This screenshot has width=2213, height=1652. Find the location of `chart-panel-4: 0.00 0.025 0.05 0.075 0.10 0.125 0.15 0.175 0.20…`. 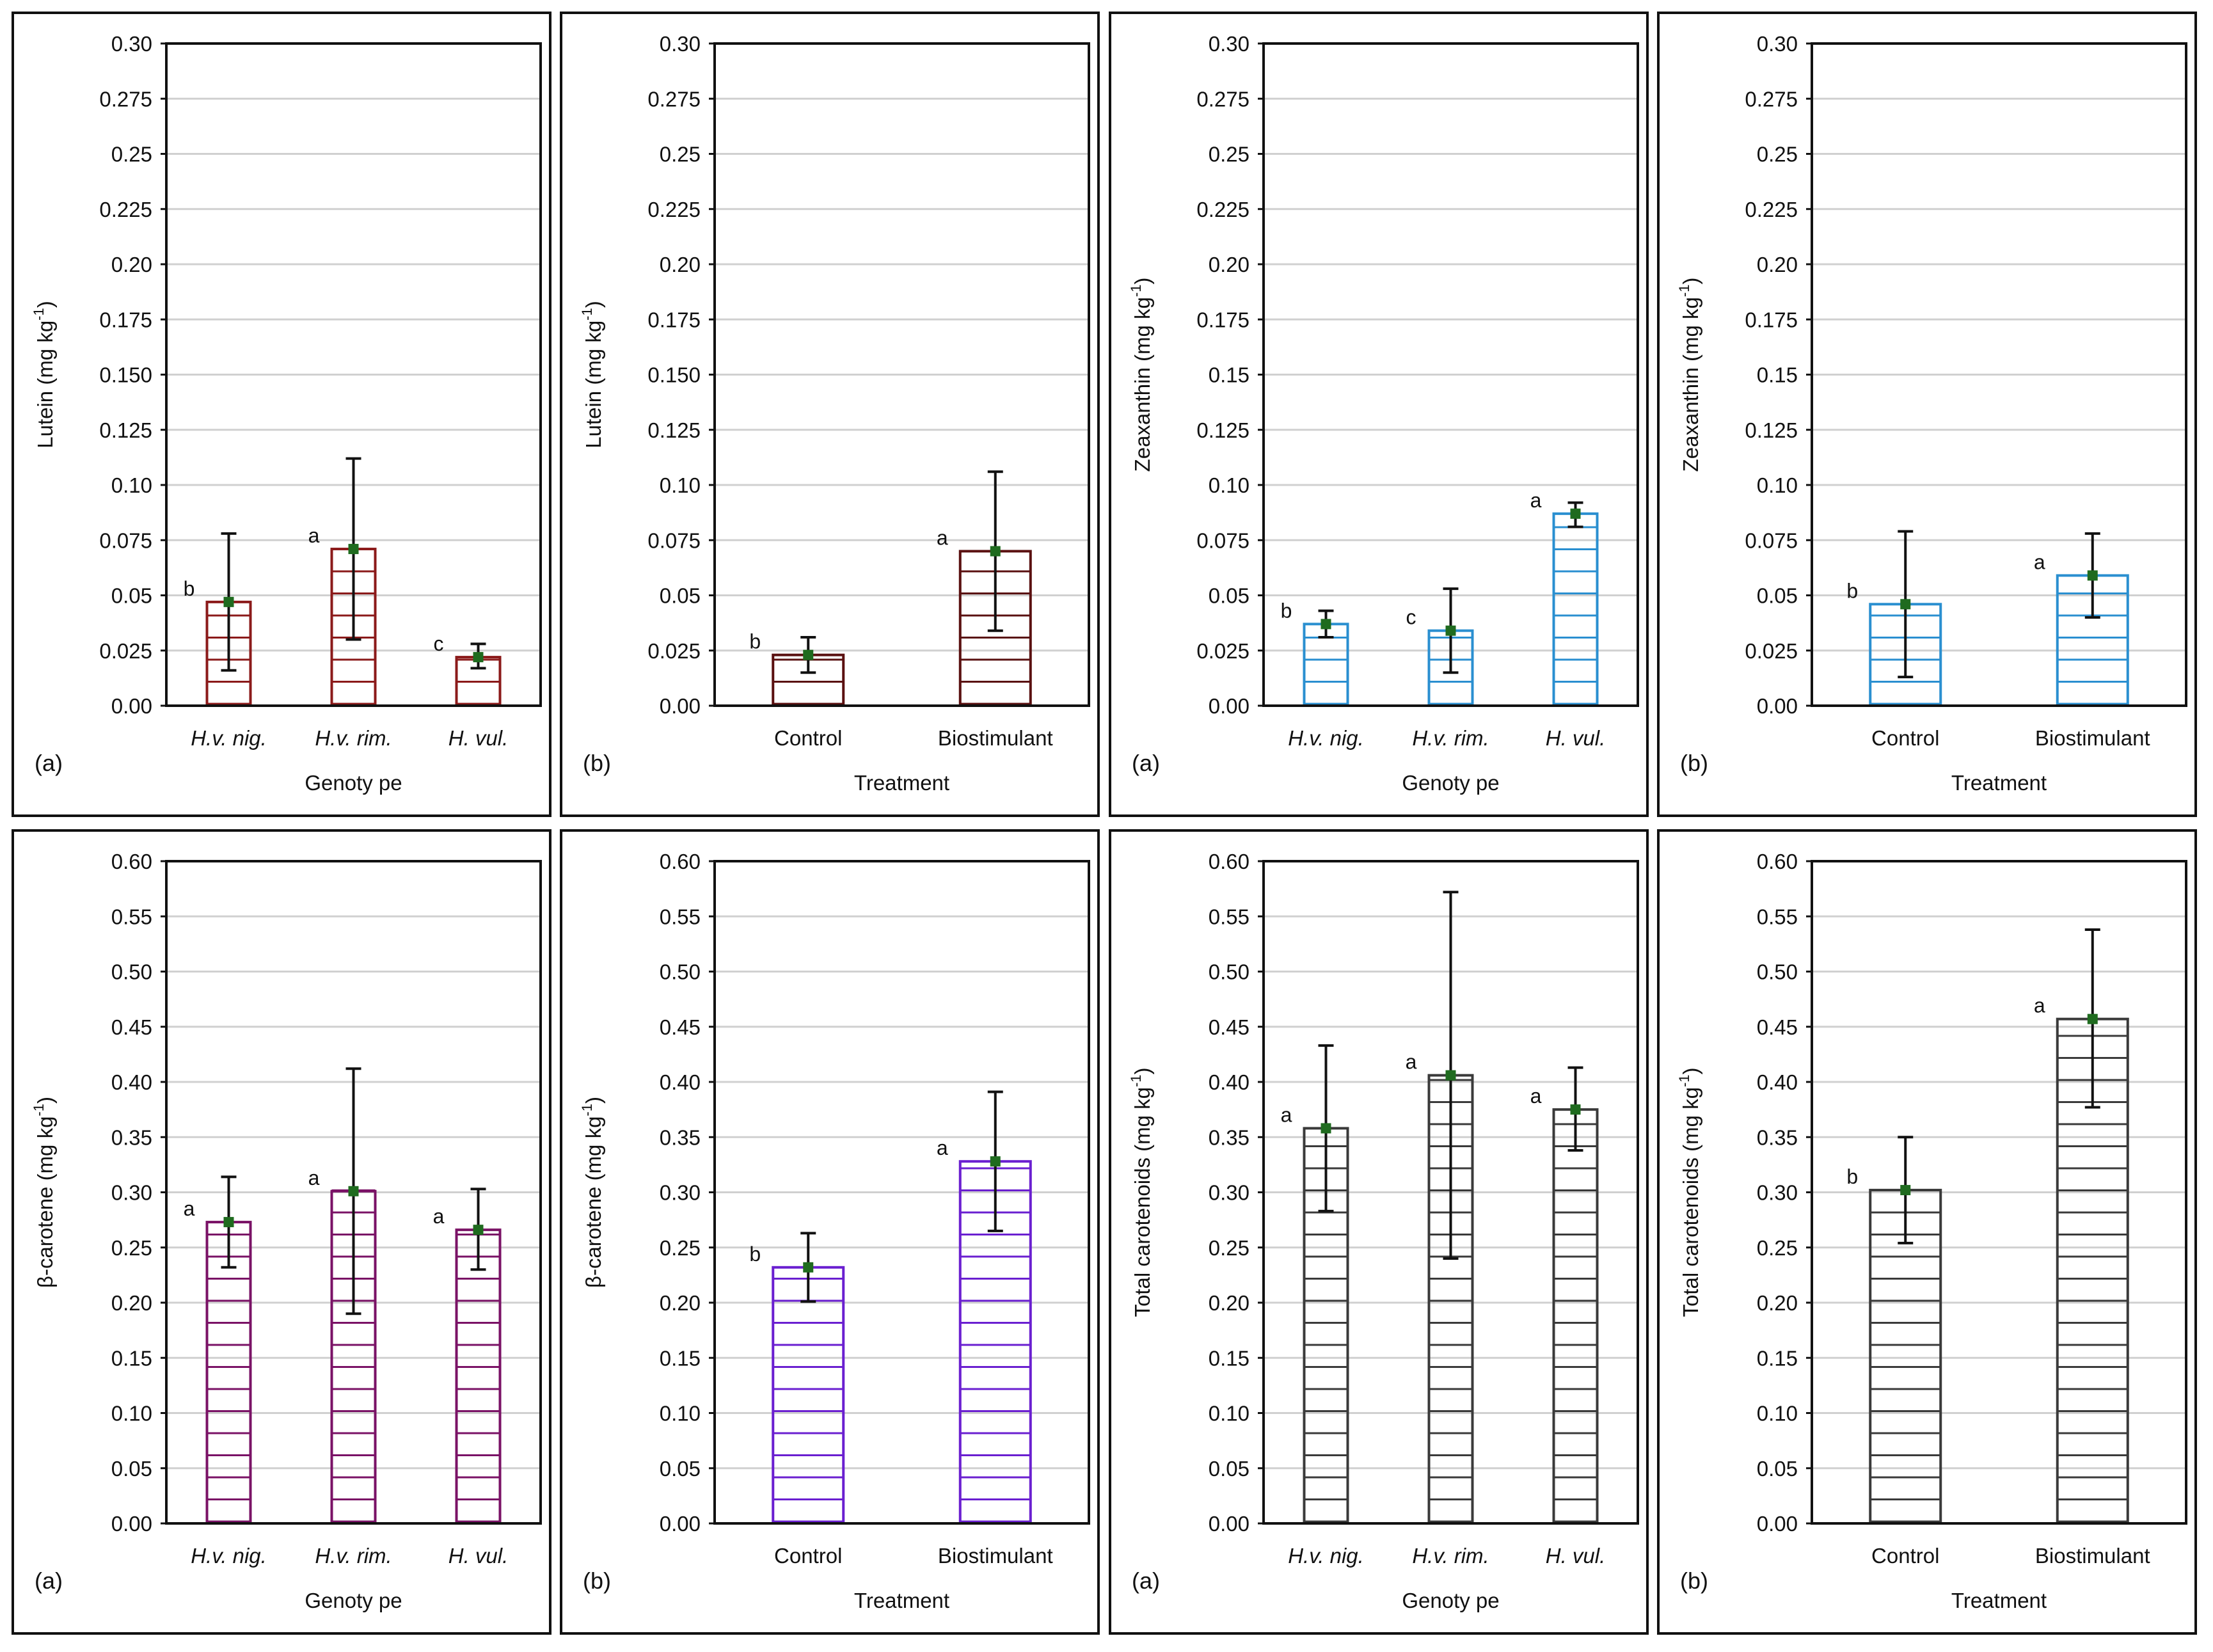

chart-panel-4: 0.00 0.025 0.05 0.075 0.10 0.125 0.15 0.175 0.20… is located at coordinates (1927, 414).